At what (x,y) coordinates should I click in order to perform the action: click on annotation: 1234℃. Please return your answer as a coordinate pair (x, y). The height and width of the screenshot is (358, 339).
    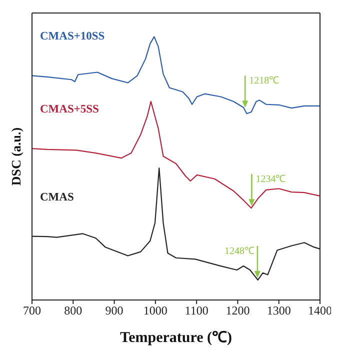
    Looking at the image, I should click on (271, 180).